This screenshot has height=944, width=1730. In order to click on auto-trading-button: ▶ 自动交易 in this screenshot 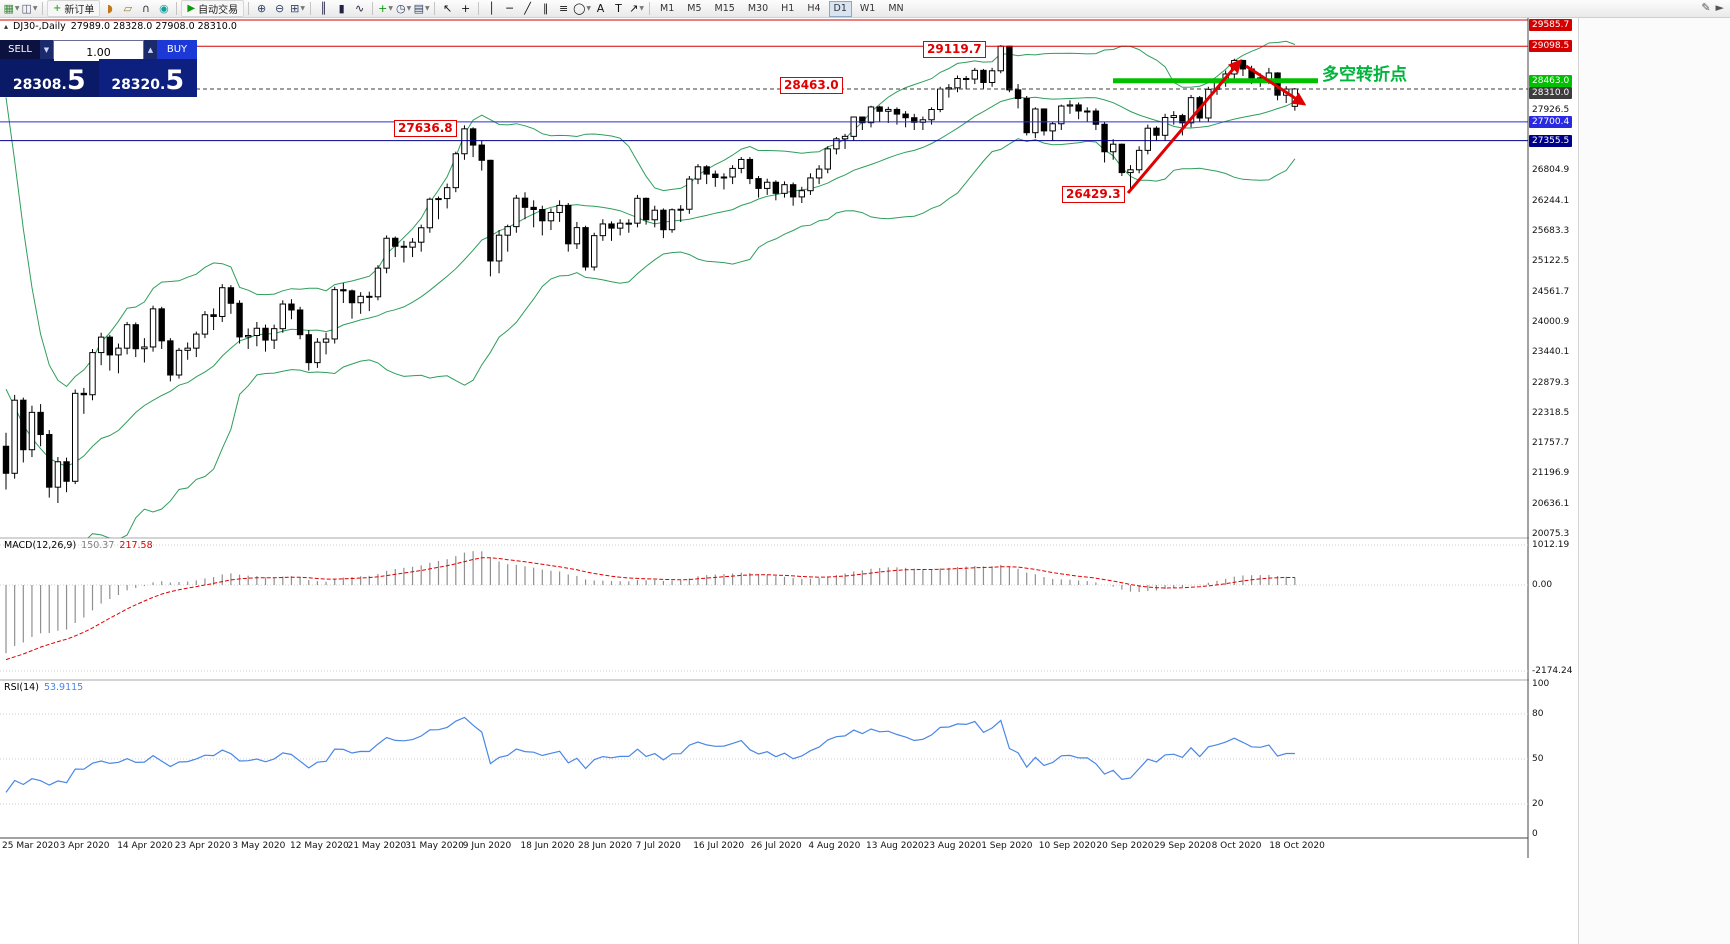, I will do `click(213, 8)`.